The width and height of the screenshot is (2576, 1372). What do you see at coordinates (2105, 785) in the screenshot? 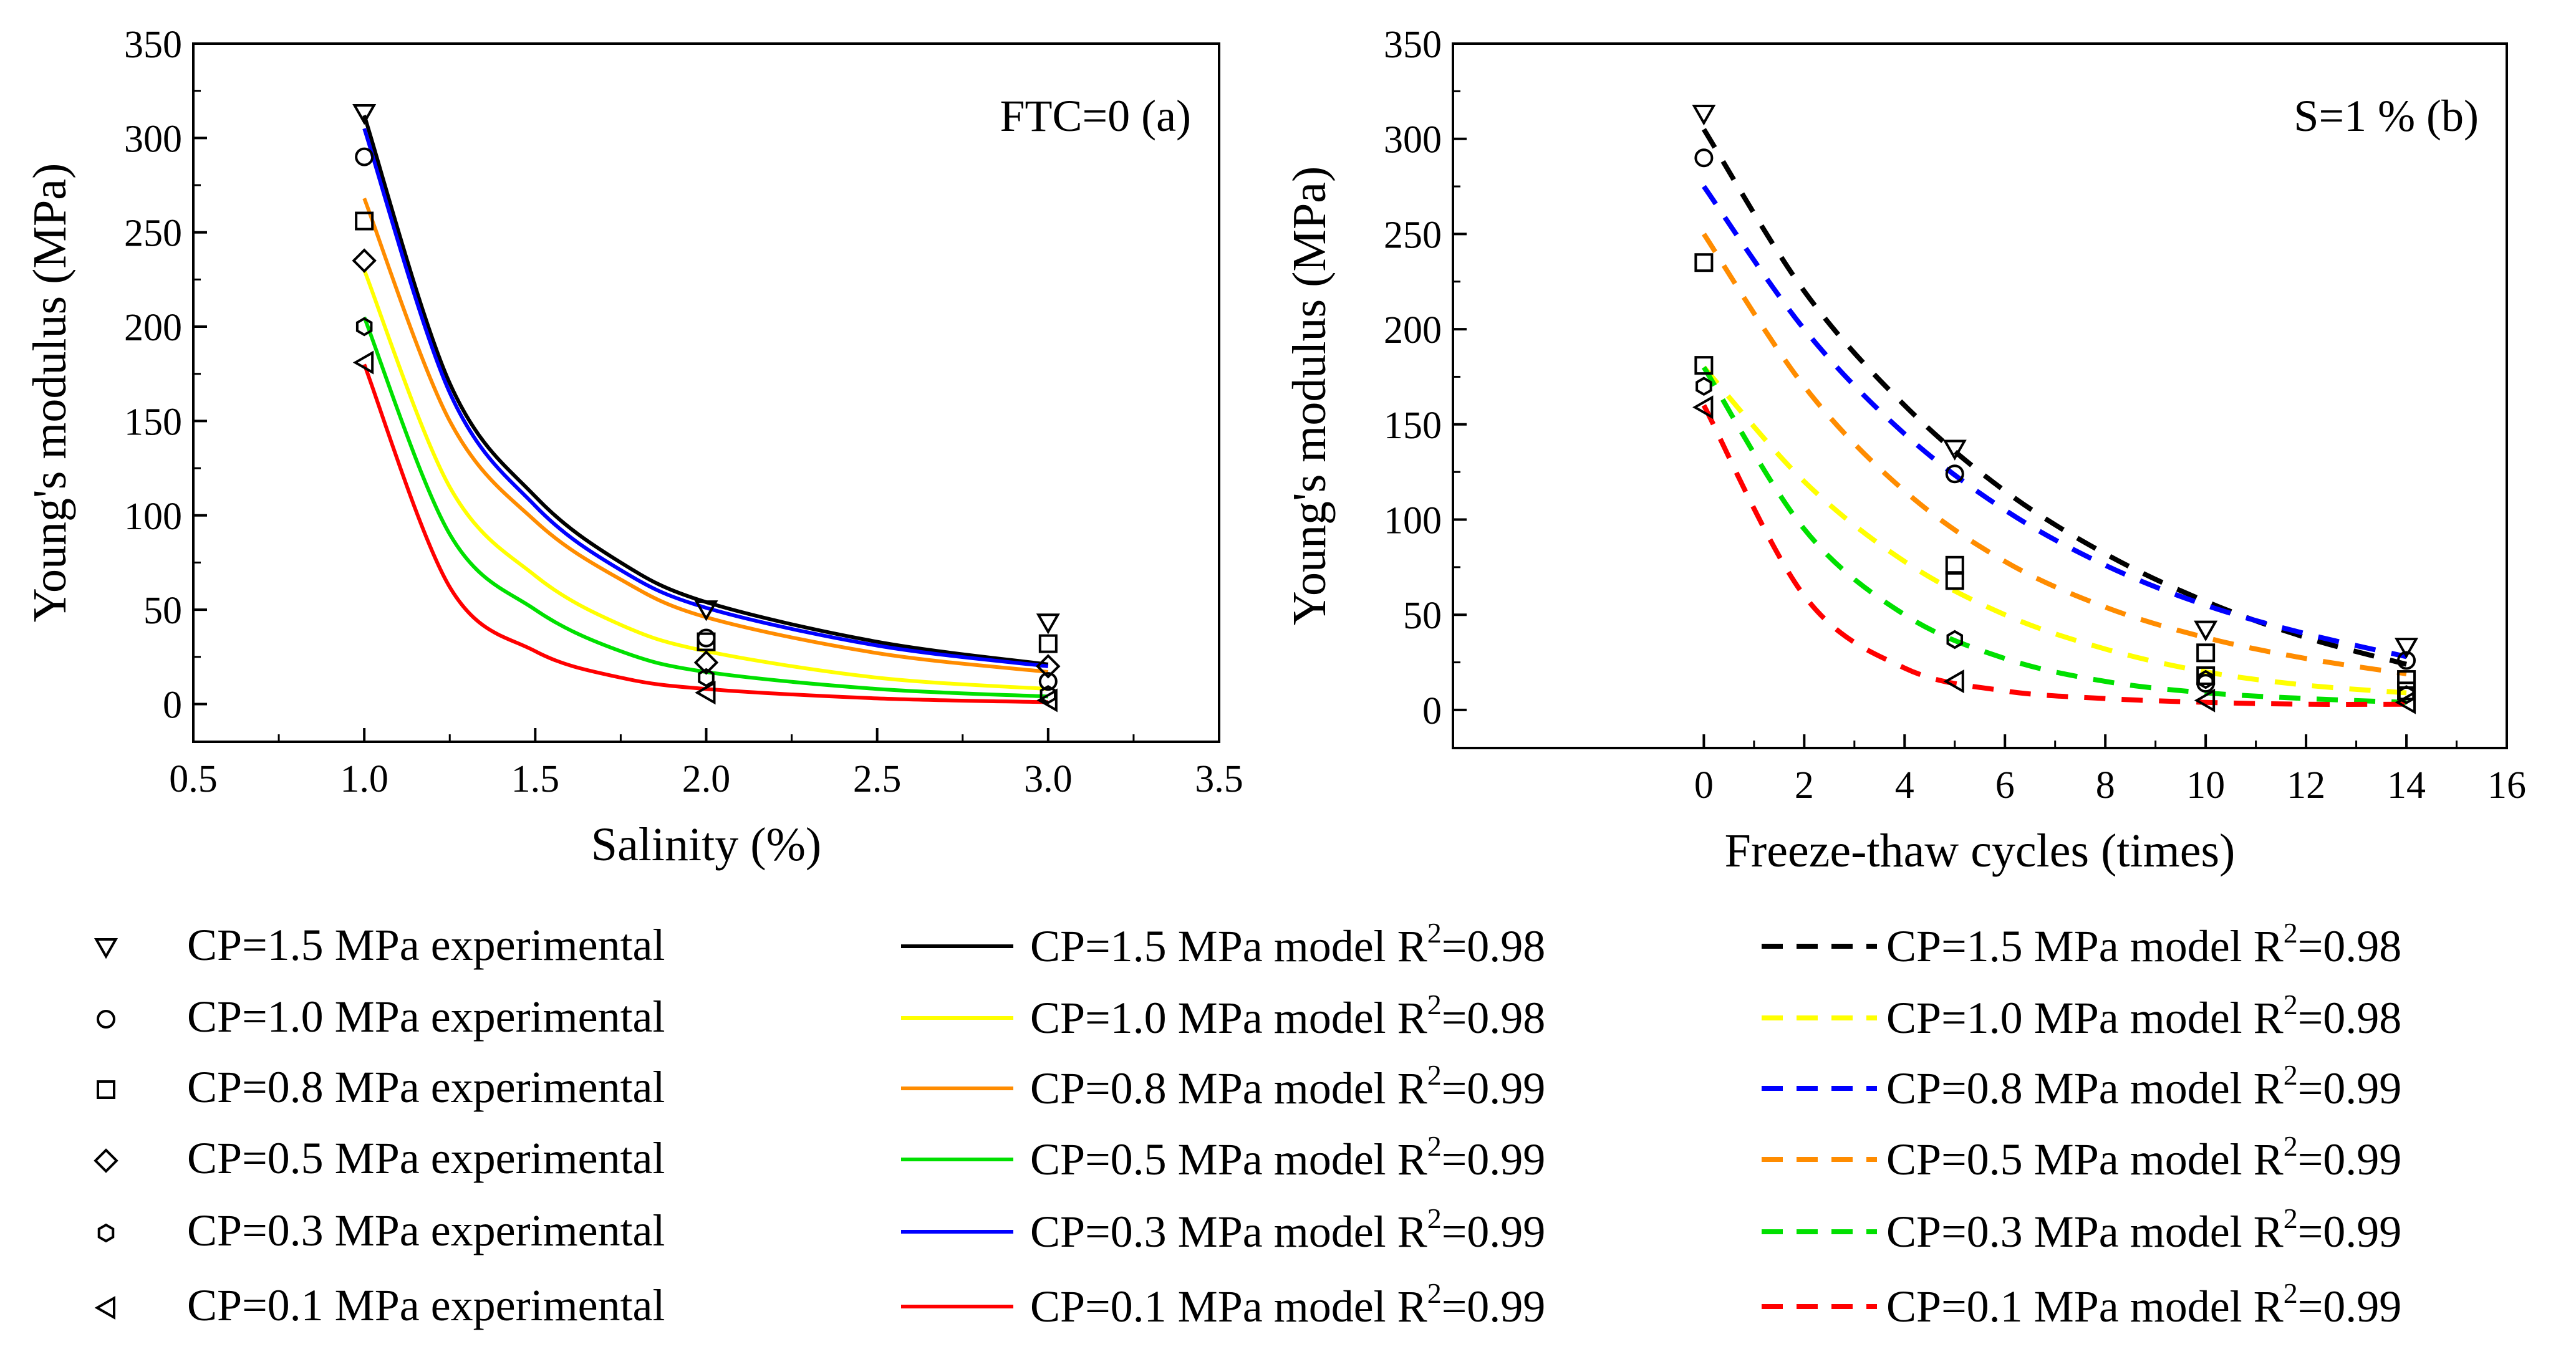
I see `x-tick-label: 8` at bounding box center [2105, 785].